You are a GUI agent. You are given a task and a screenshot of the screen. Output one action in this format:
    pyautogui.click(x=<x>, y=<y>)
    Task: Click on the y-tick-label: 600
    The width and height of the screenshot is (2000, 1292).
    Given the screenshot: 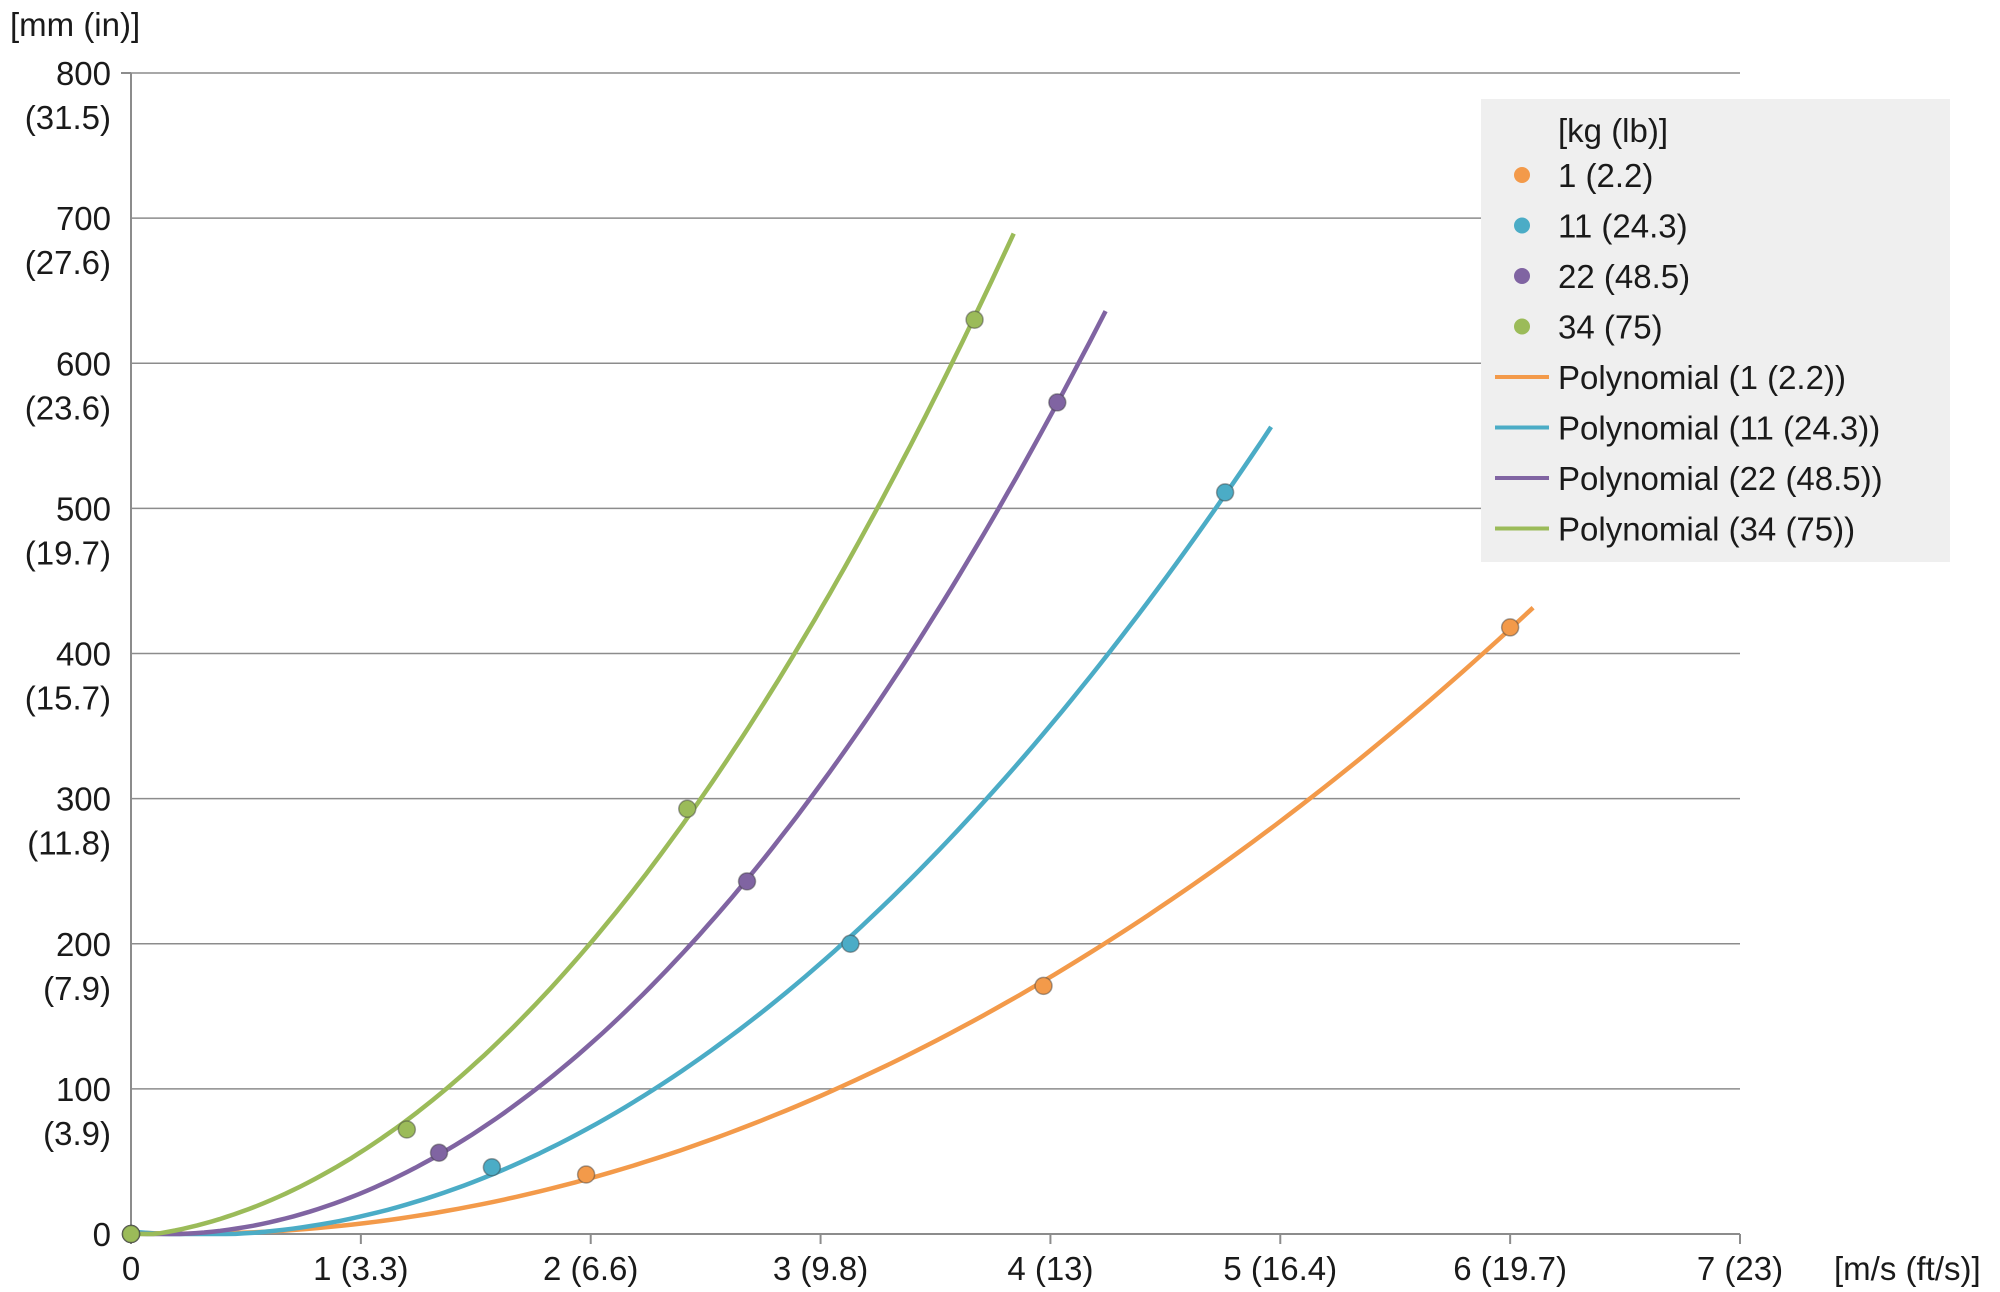 What is the action you would take?
    pyautogui.click(x=83, y=363)
    